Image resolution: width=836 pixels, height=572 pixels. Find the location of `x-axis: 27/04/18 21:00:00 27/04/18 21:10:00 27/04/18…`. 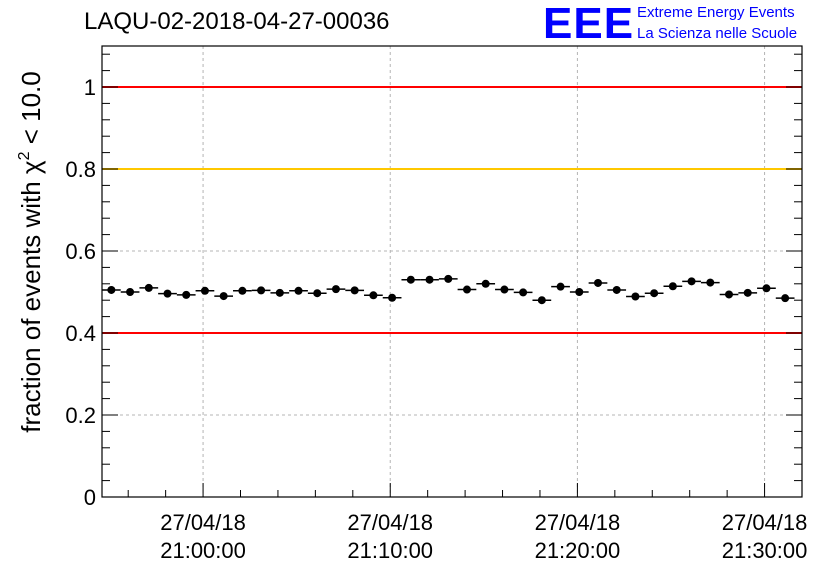

x-axis: 27/04/18 21:00:00 27/04/18 21:10:00 27/04/18… is located at coordinates (467, 523).